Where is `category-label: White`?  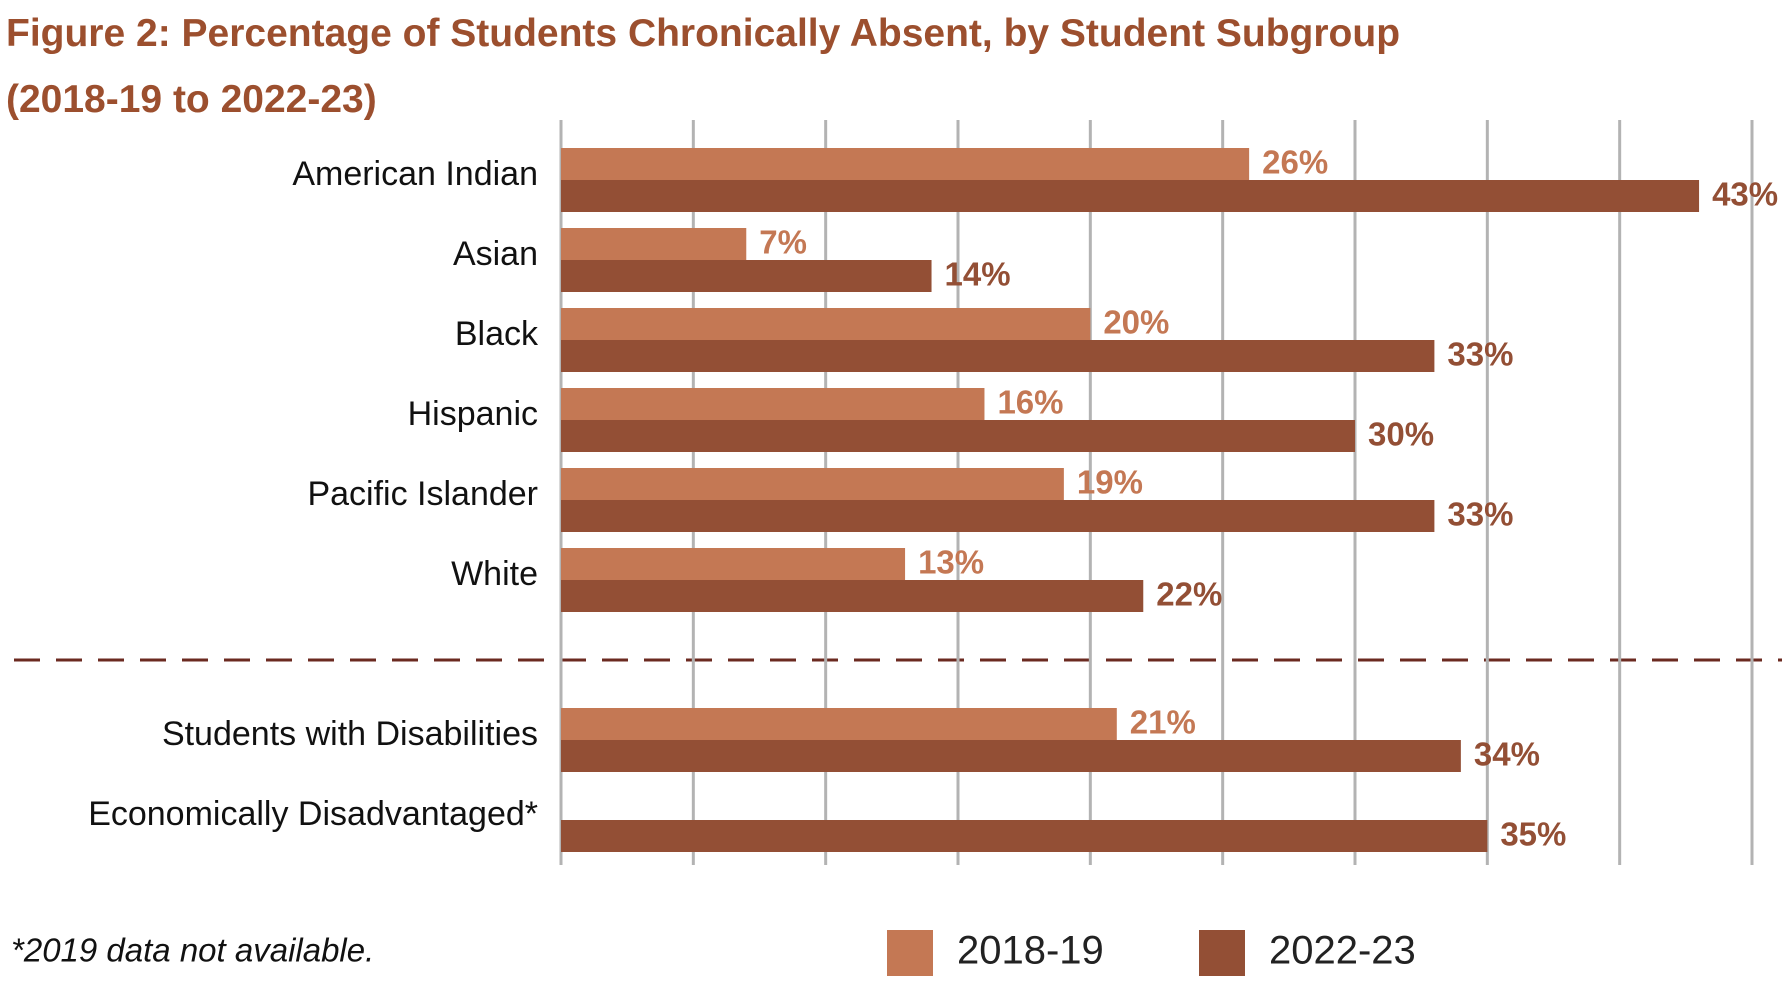
category-label: White is located at coordinates (494, 574).